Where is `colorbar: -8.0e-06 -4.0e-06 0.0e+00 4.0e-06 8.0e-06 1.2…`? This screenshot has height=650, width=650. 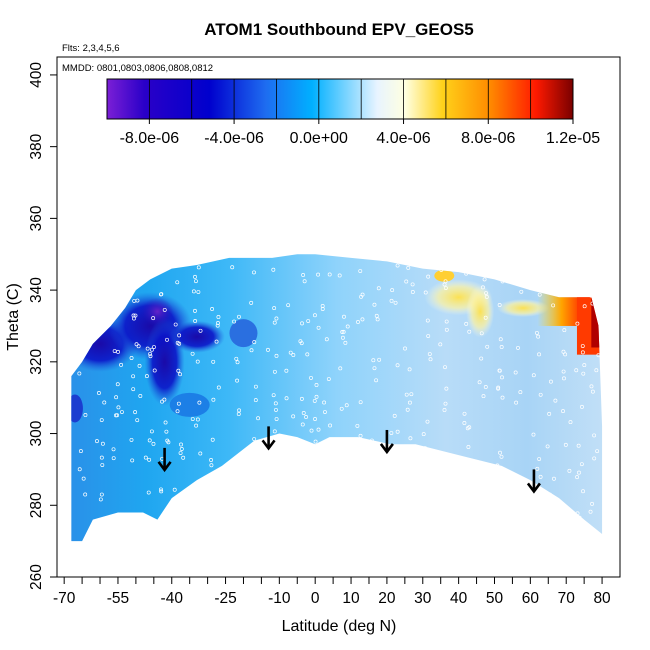 colorbar: -8.0e-06 -4.0e-06 0.0e+00 4.0e-06 8.0e-06 1.2… is located at coordinates (353, 112).